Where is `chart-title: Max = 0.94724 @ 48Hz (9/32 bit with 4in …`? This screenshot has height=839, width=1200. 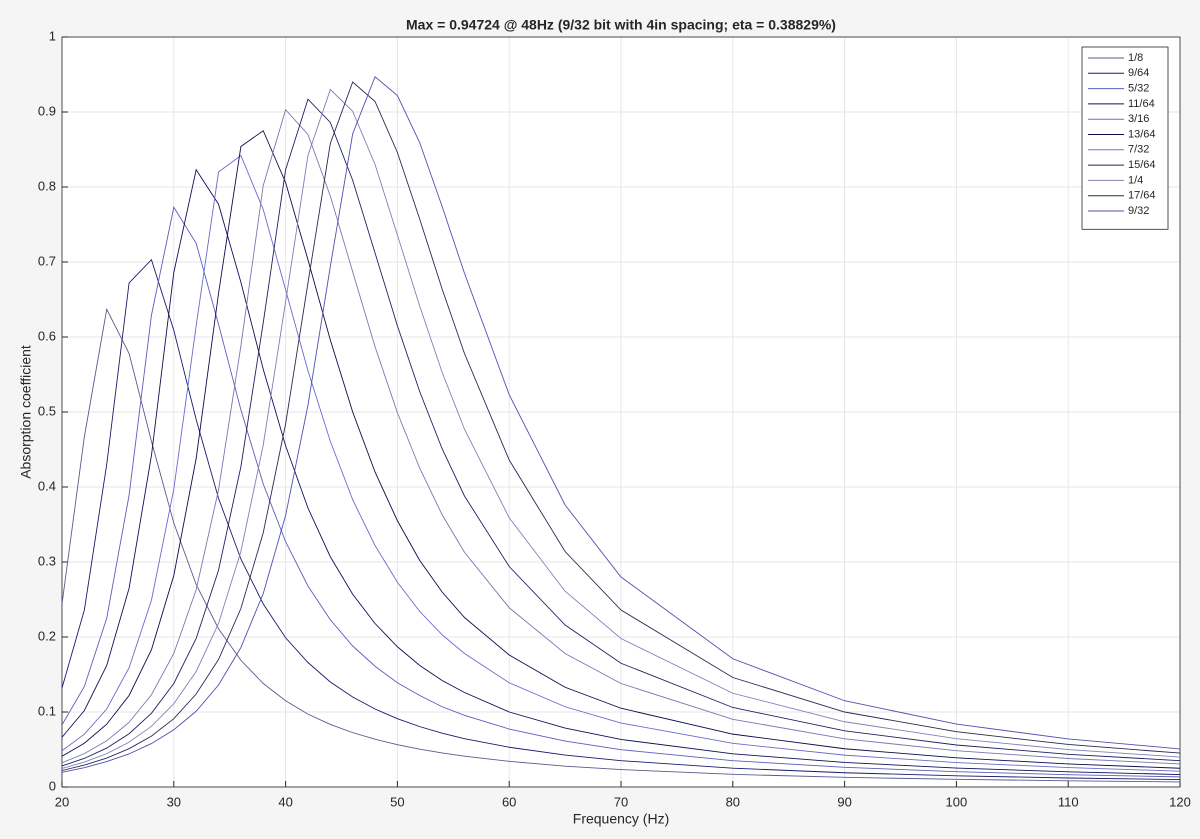 chart-title: Max = 0.94724 @ 48Hz (9/32 bit with 4in … is located at coordinates (621, 25).